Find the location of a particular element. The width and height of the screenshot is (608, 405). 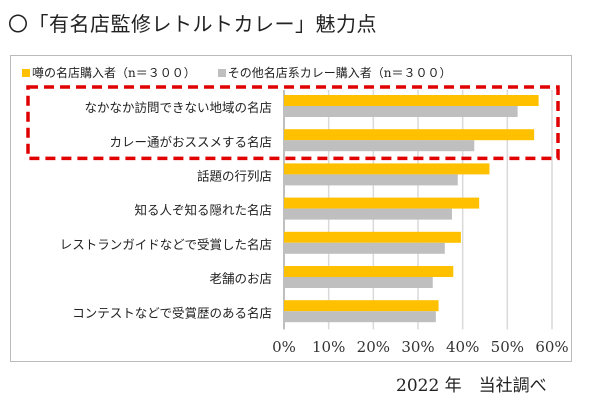

legend: 噂の名店購入者（n＝３００） その他名店系カレー購入者（n＝３００） is located at coordinates (236, 72).